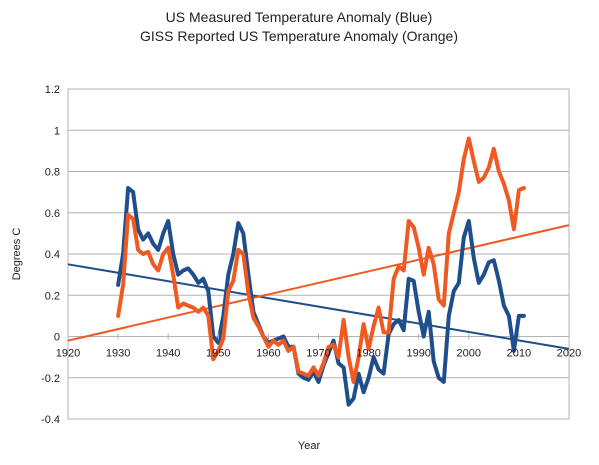  What do you see at coordinates (569, 354) in the screenshot?
I see `x-tick-label: 2020` at bounding box center [569, 354].